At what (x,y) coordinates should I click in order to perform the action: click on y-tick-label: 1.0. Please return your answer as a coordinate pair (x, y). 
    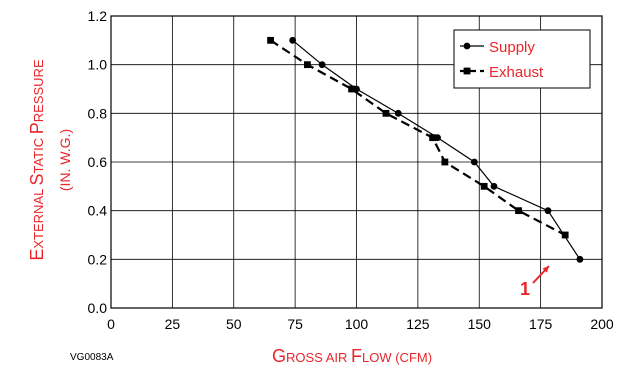
    Looking at the image, I should click on (98, 65).